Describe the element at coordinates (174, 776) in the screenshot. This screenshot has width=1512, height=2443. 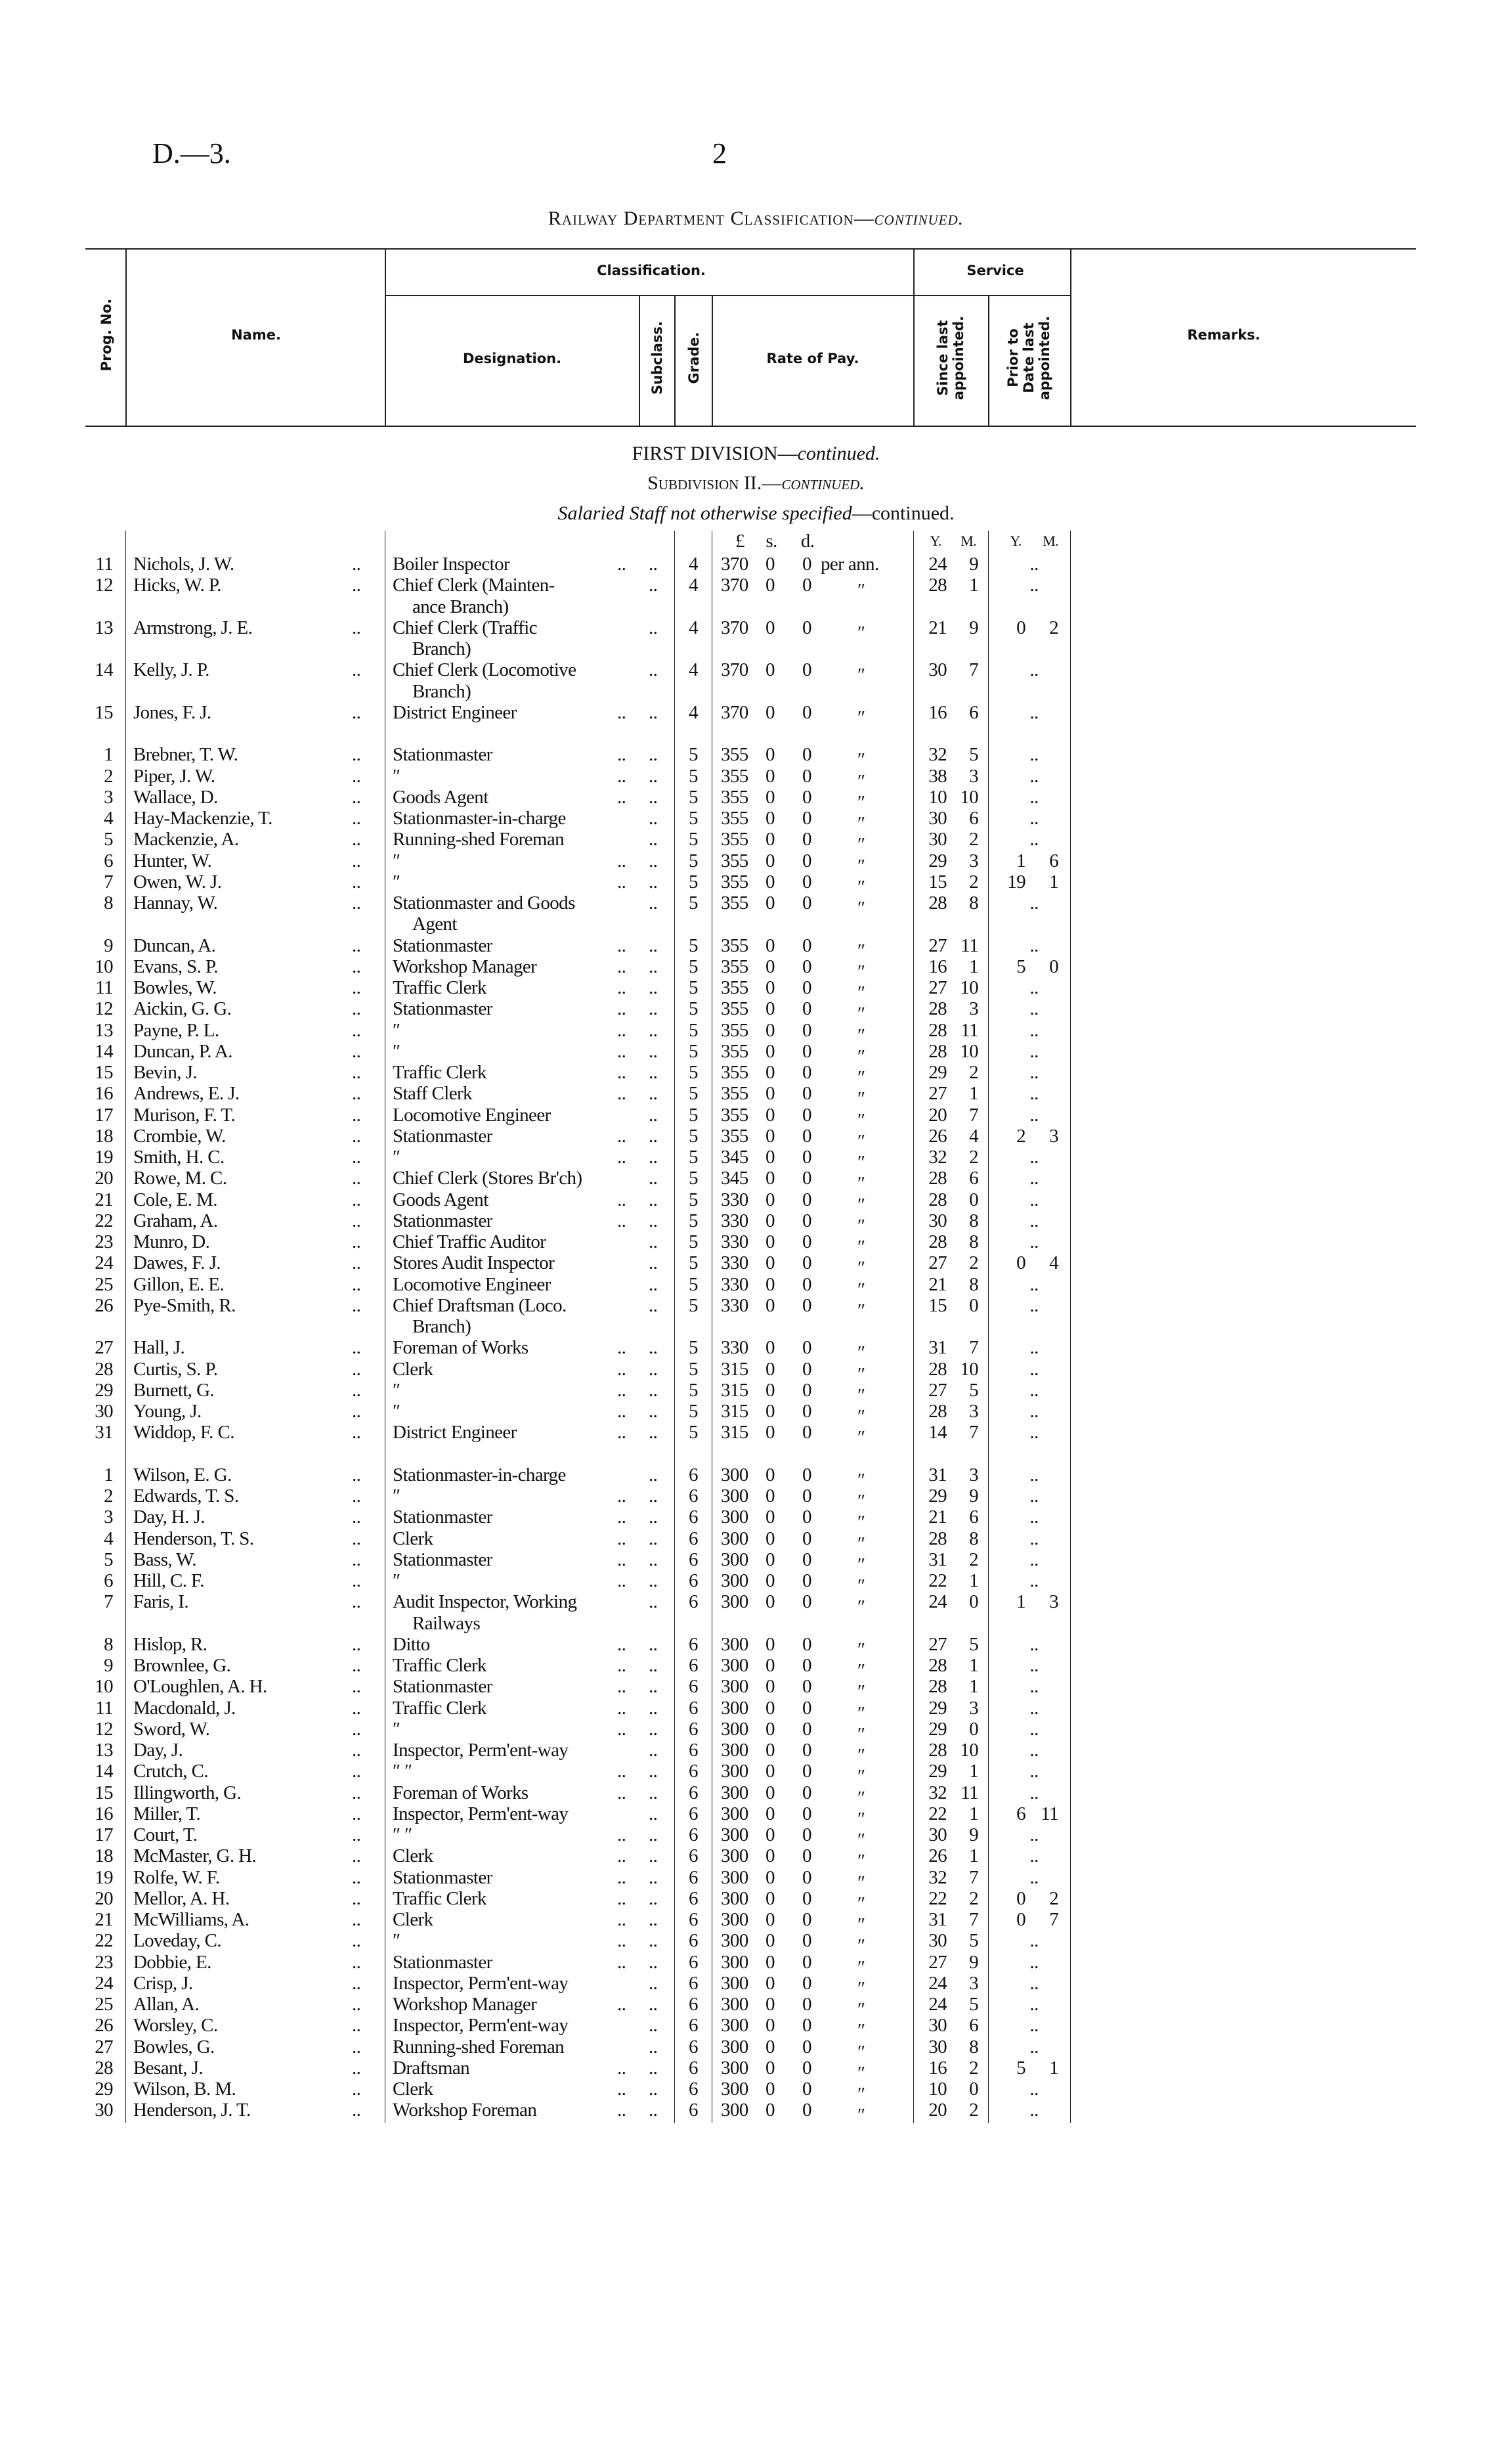
I see `name: Piper, J. W.` at that location.